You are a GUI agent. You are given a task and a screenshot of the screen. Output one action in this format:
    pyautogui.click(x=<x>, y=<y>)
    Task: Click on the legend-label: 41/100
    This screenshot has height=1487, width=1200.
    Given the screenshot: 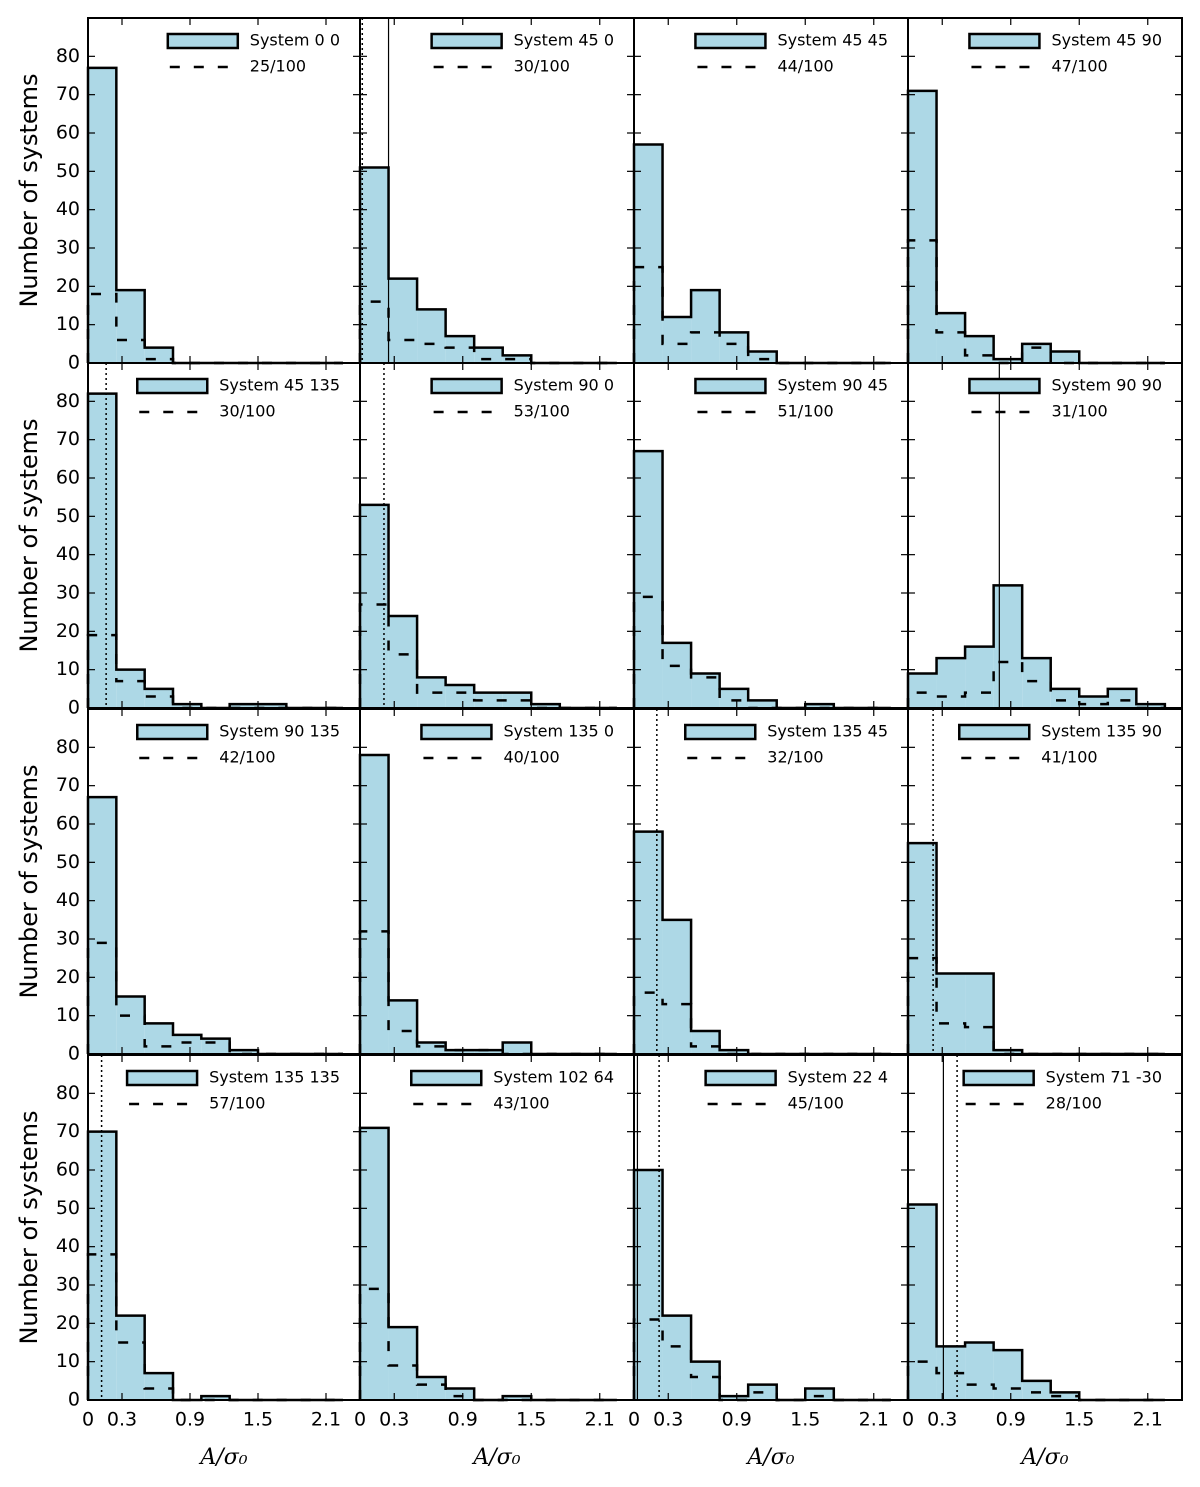 What is the action you would take?
    pyautogui.click(x=1069, y=757)
    